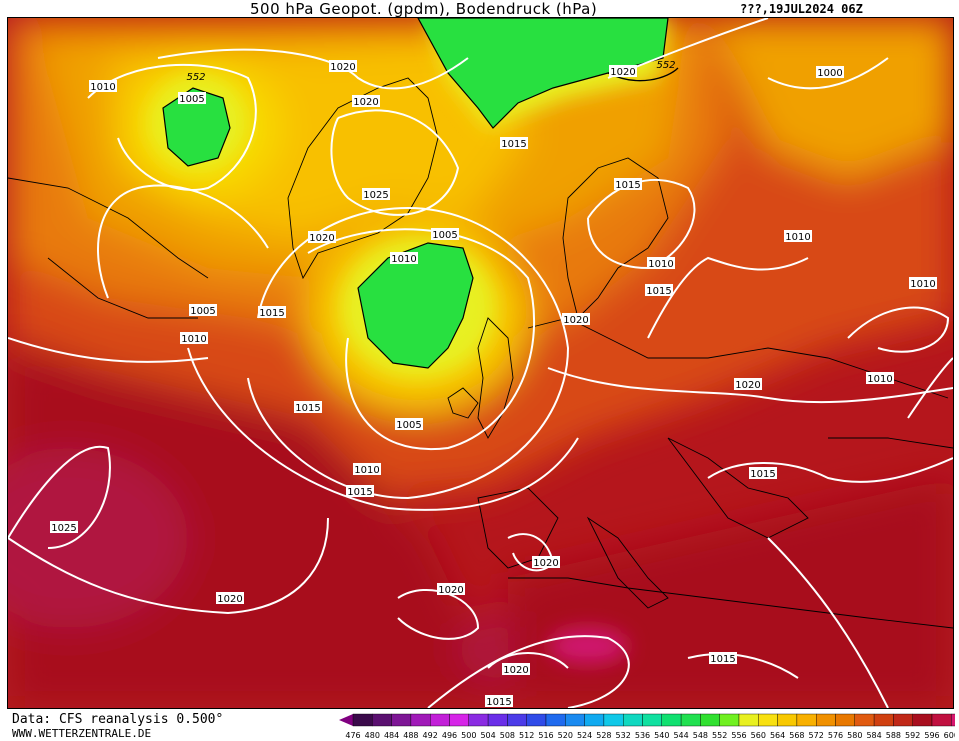 This screenshot has height=741, width=959. Describe the element at coordinates (835, 735) in the screenshot. I see `colorbar-tick-label: 576` at that location.